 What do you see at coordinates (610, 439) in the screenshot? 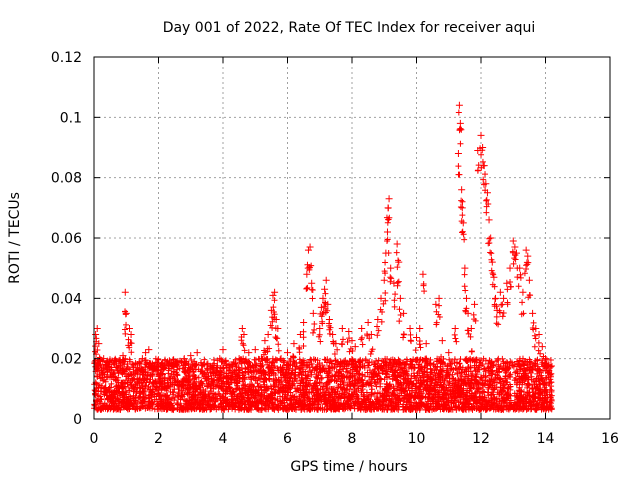
I see `x-tick-label: 16` at bounding box center [610, 439].